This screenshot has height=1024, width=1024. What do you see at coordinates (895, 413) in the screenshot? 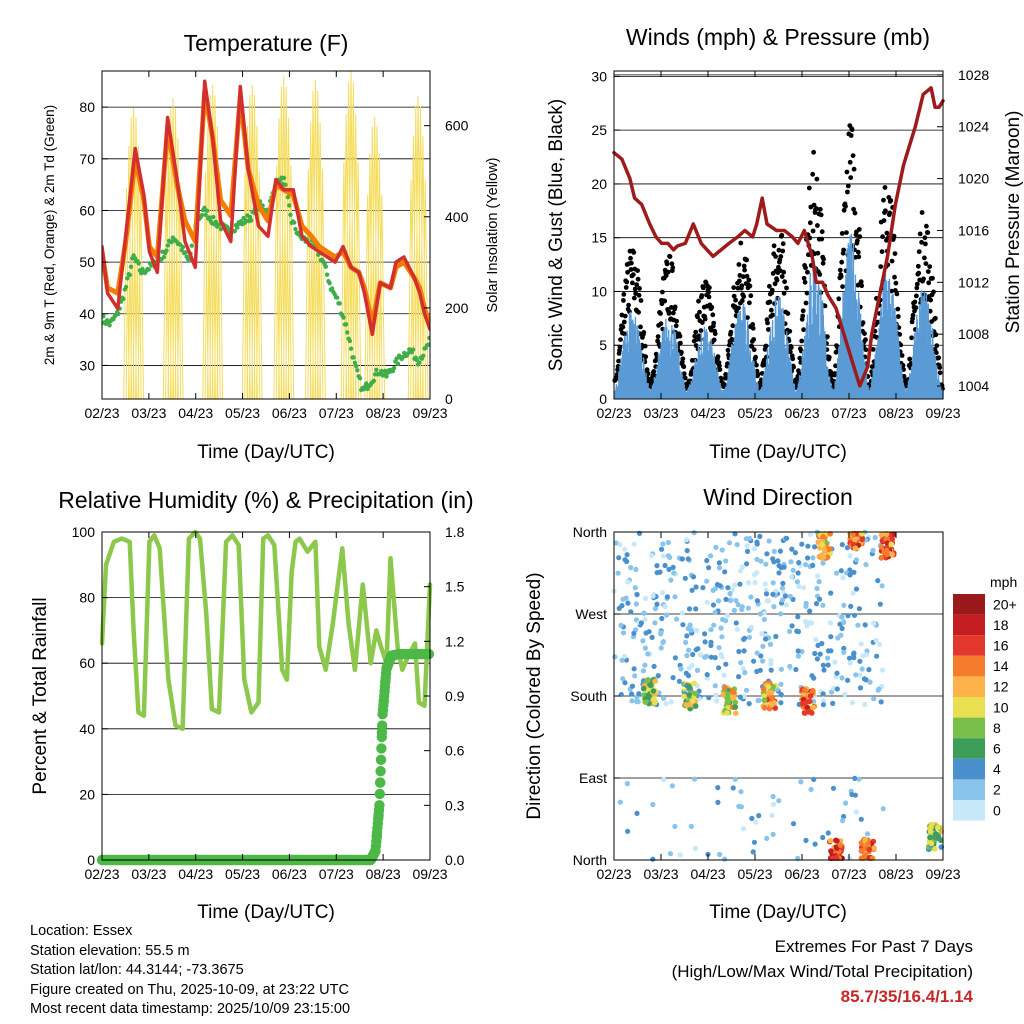
I see `winds-xtick-label: 08/23` at bounding box center [895, 413].